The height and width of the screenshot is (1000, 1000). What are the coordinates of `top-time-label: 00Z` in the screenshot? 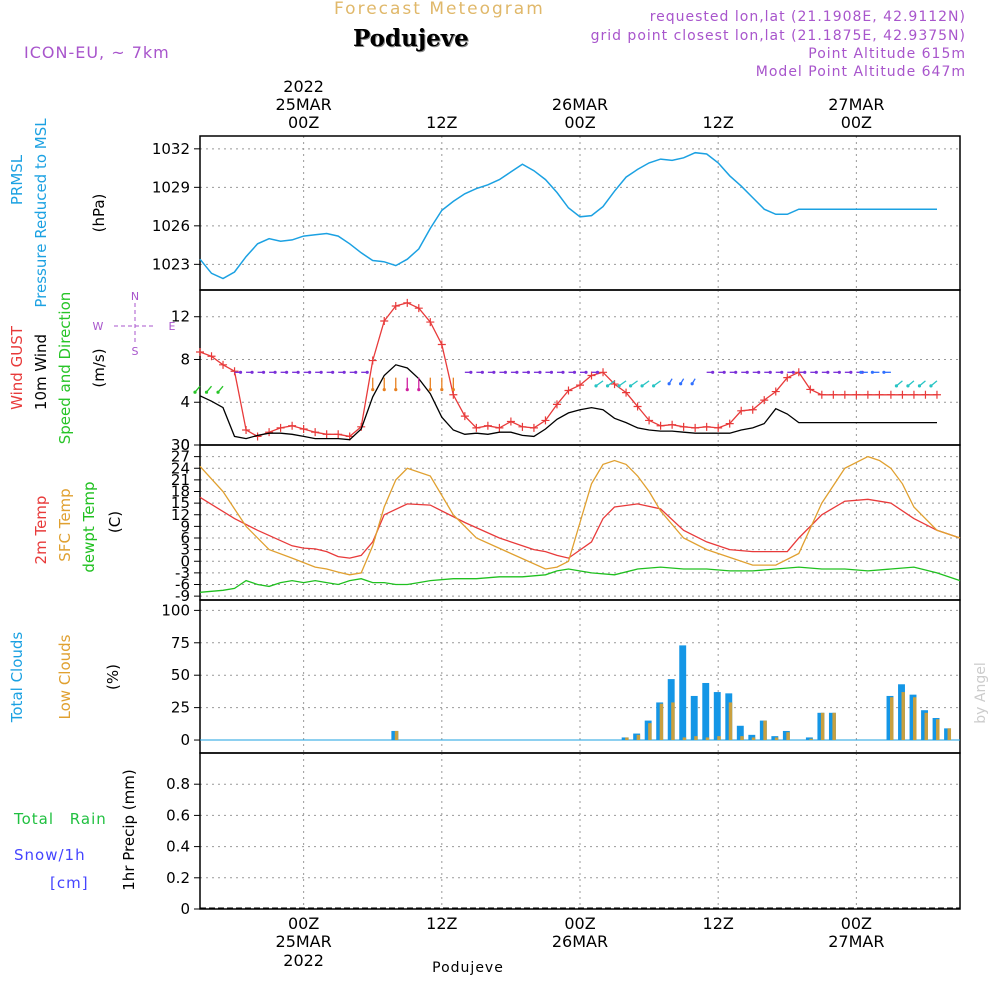 It's located at (579, 122).